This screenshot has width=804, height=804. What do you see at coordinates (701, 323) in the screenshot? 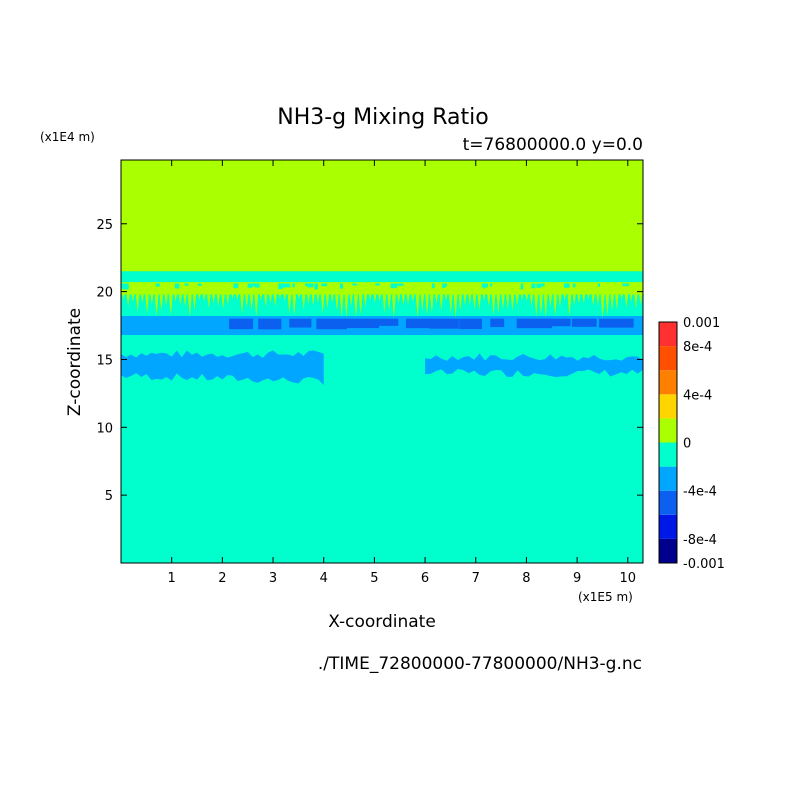
I see `colorbar-label: 0.001` at bounding box center [701, 323].